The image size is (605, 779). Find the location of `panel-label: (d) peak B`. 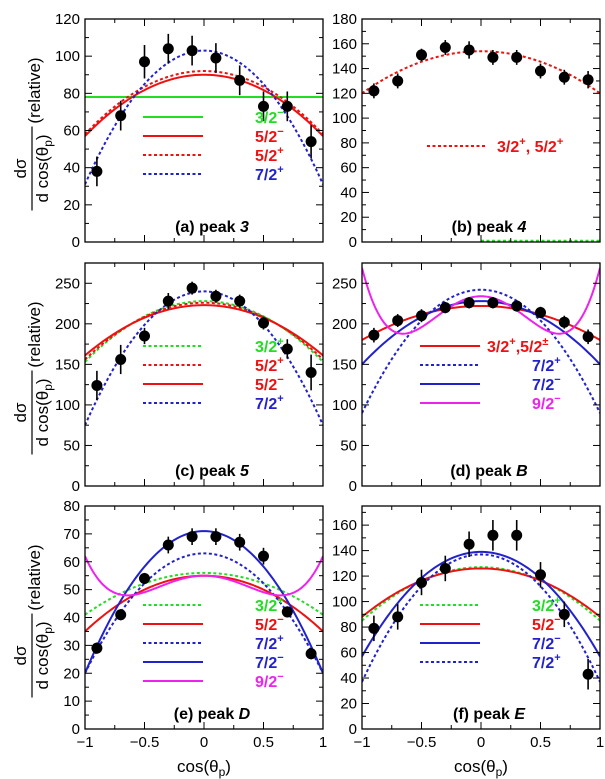

panel-label: (d) peak B is located at coordinates (488, 471).